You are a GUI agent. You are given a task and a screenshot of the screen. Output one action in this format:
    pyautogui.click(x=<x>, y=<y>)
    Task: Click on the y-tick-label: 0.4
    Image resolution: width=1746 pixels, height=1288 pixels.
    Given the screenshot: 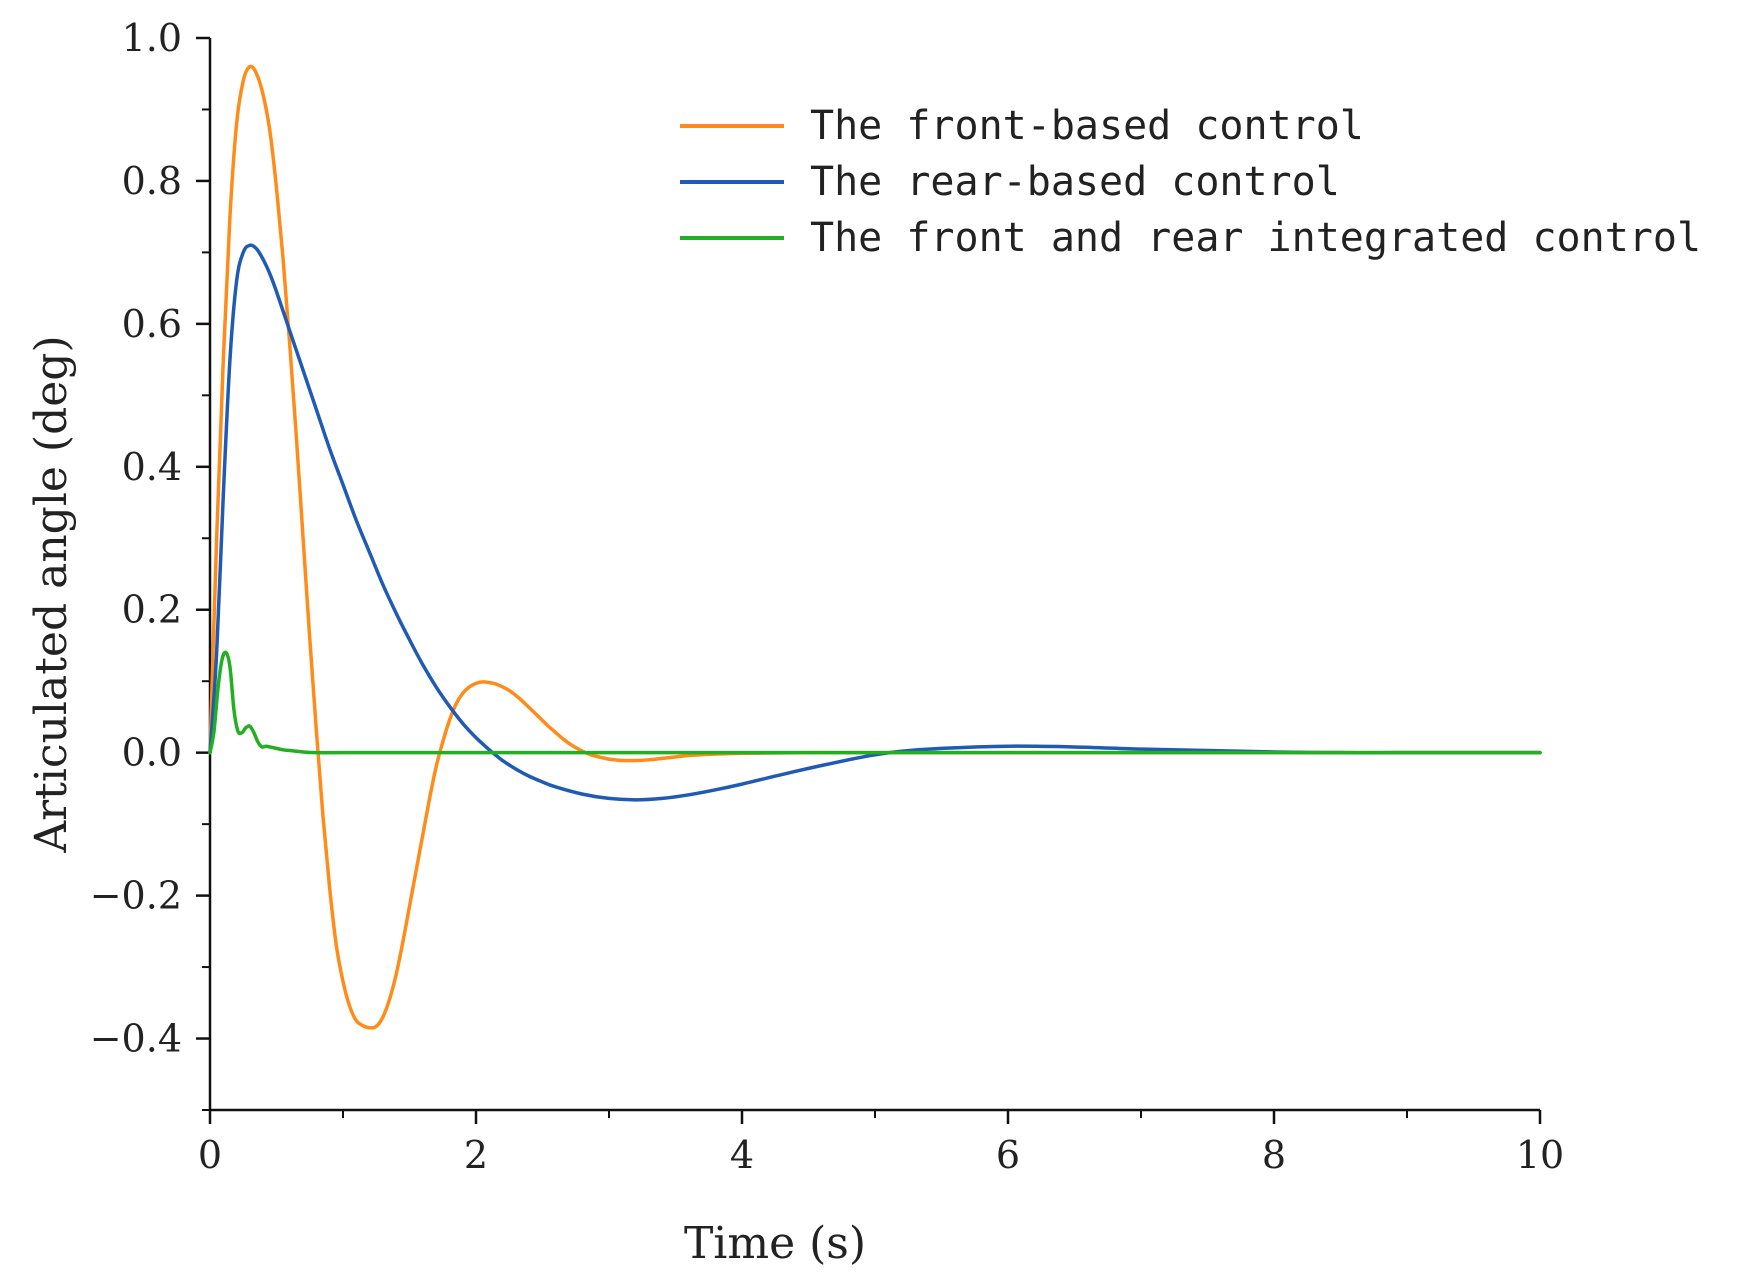 What is the action you would take?
    pyautogui.click(x=152, y=467)
    